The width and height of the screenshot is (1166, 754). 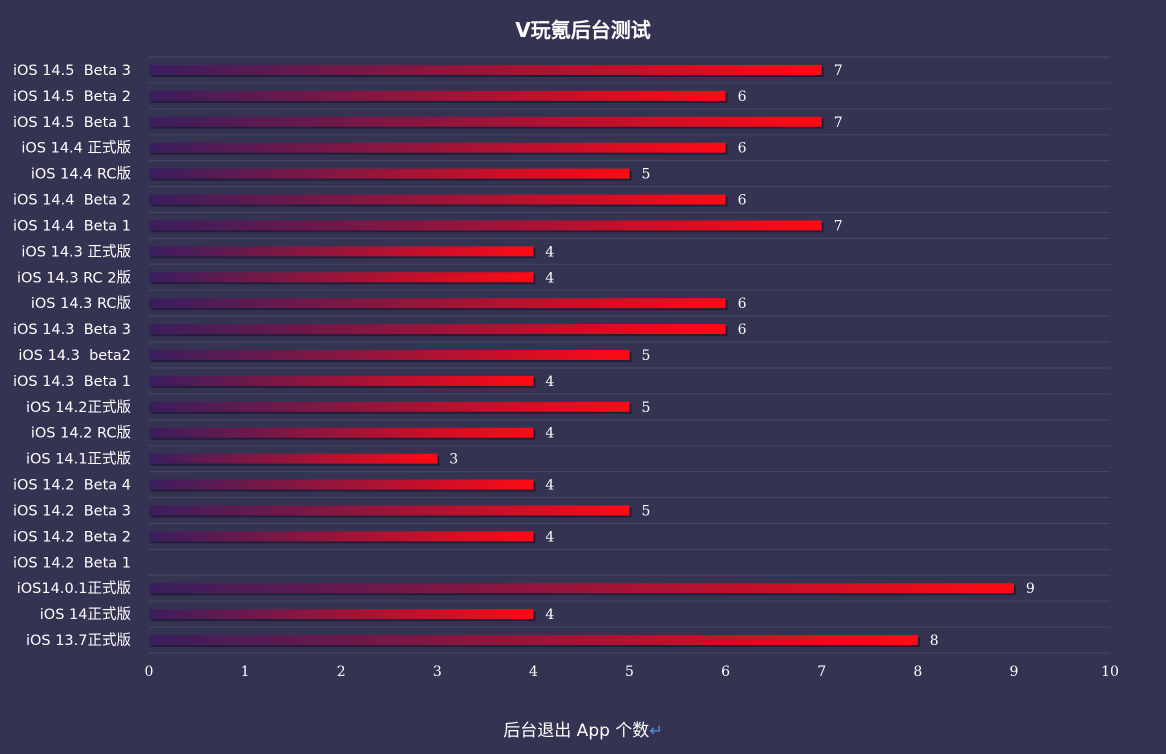 I want to click on x-axis-title: 后台退出 App 个数↵, so click(x=583, y=728).